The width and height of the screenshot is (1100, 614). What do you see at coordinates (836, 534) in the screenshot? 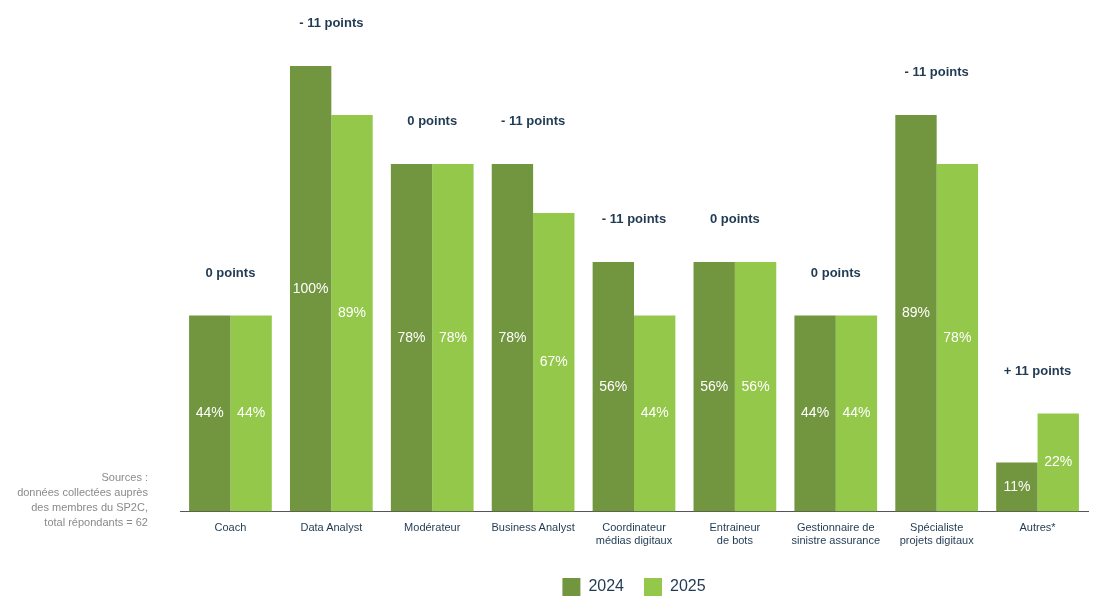
I see `x-tick-label: Gestionnaire de sinistre assurance` at bounding box center [836, 534].